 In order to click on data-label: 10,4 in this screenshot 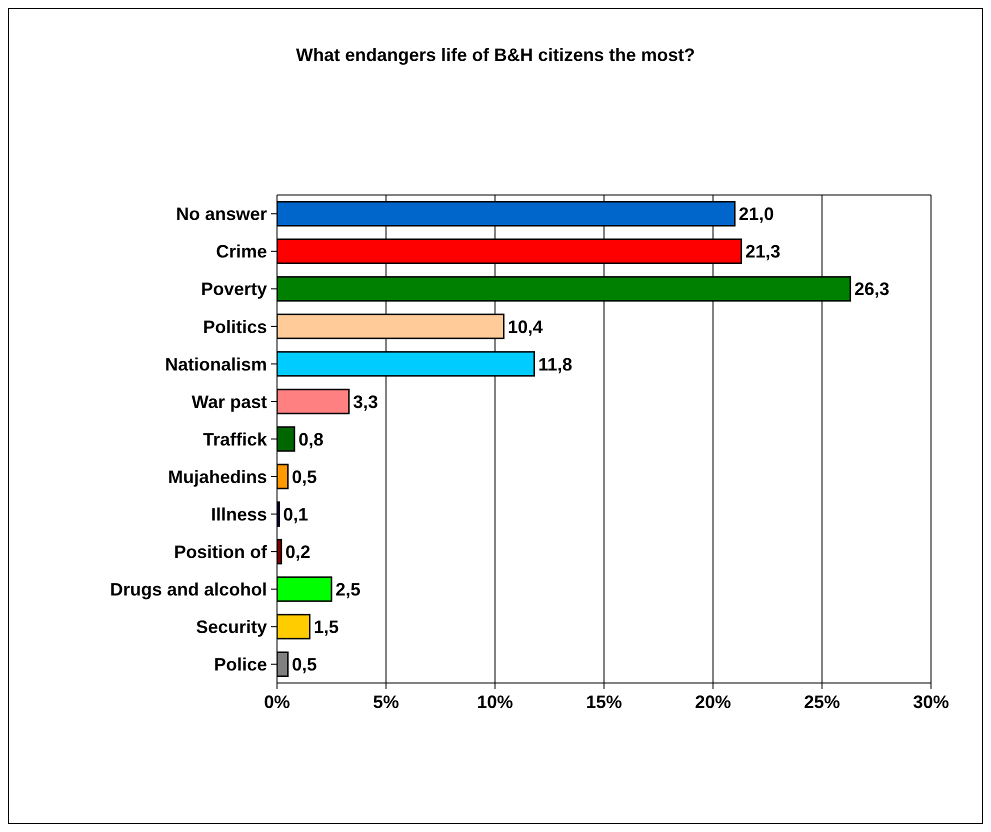, I will do `click(525, 326)`.